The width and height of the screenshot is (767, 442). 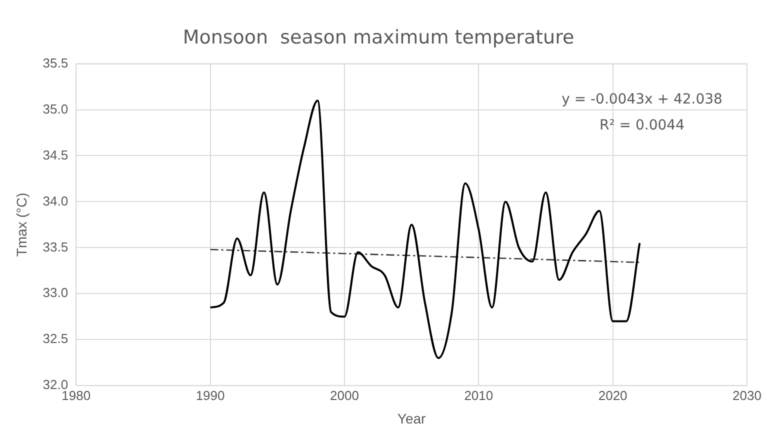 What do you see at coordinates (479, 395) in the screenshot?
I see `x-tick-label: 2010` at bounding box center [479, 395].